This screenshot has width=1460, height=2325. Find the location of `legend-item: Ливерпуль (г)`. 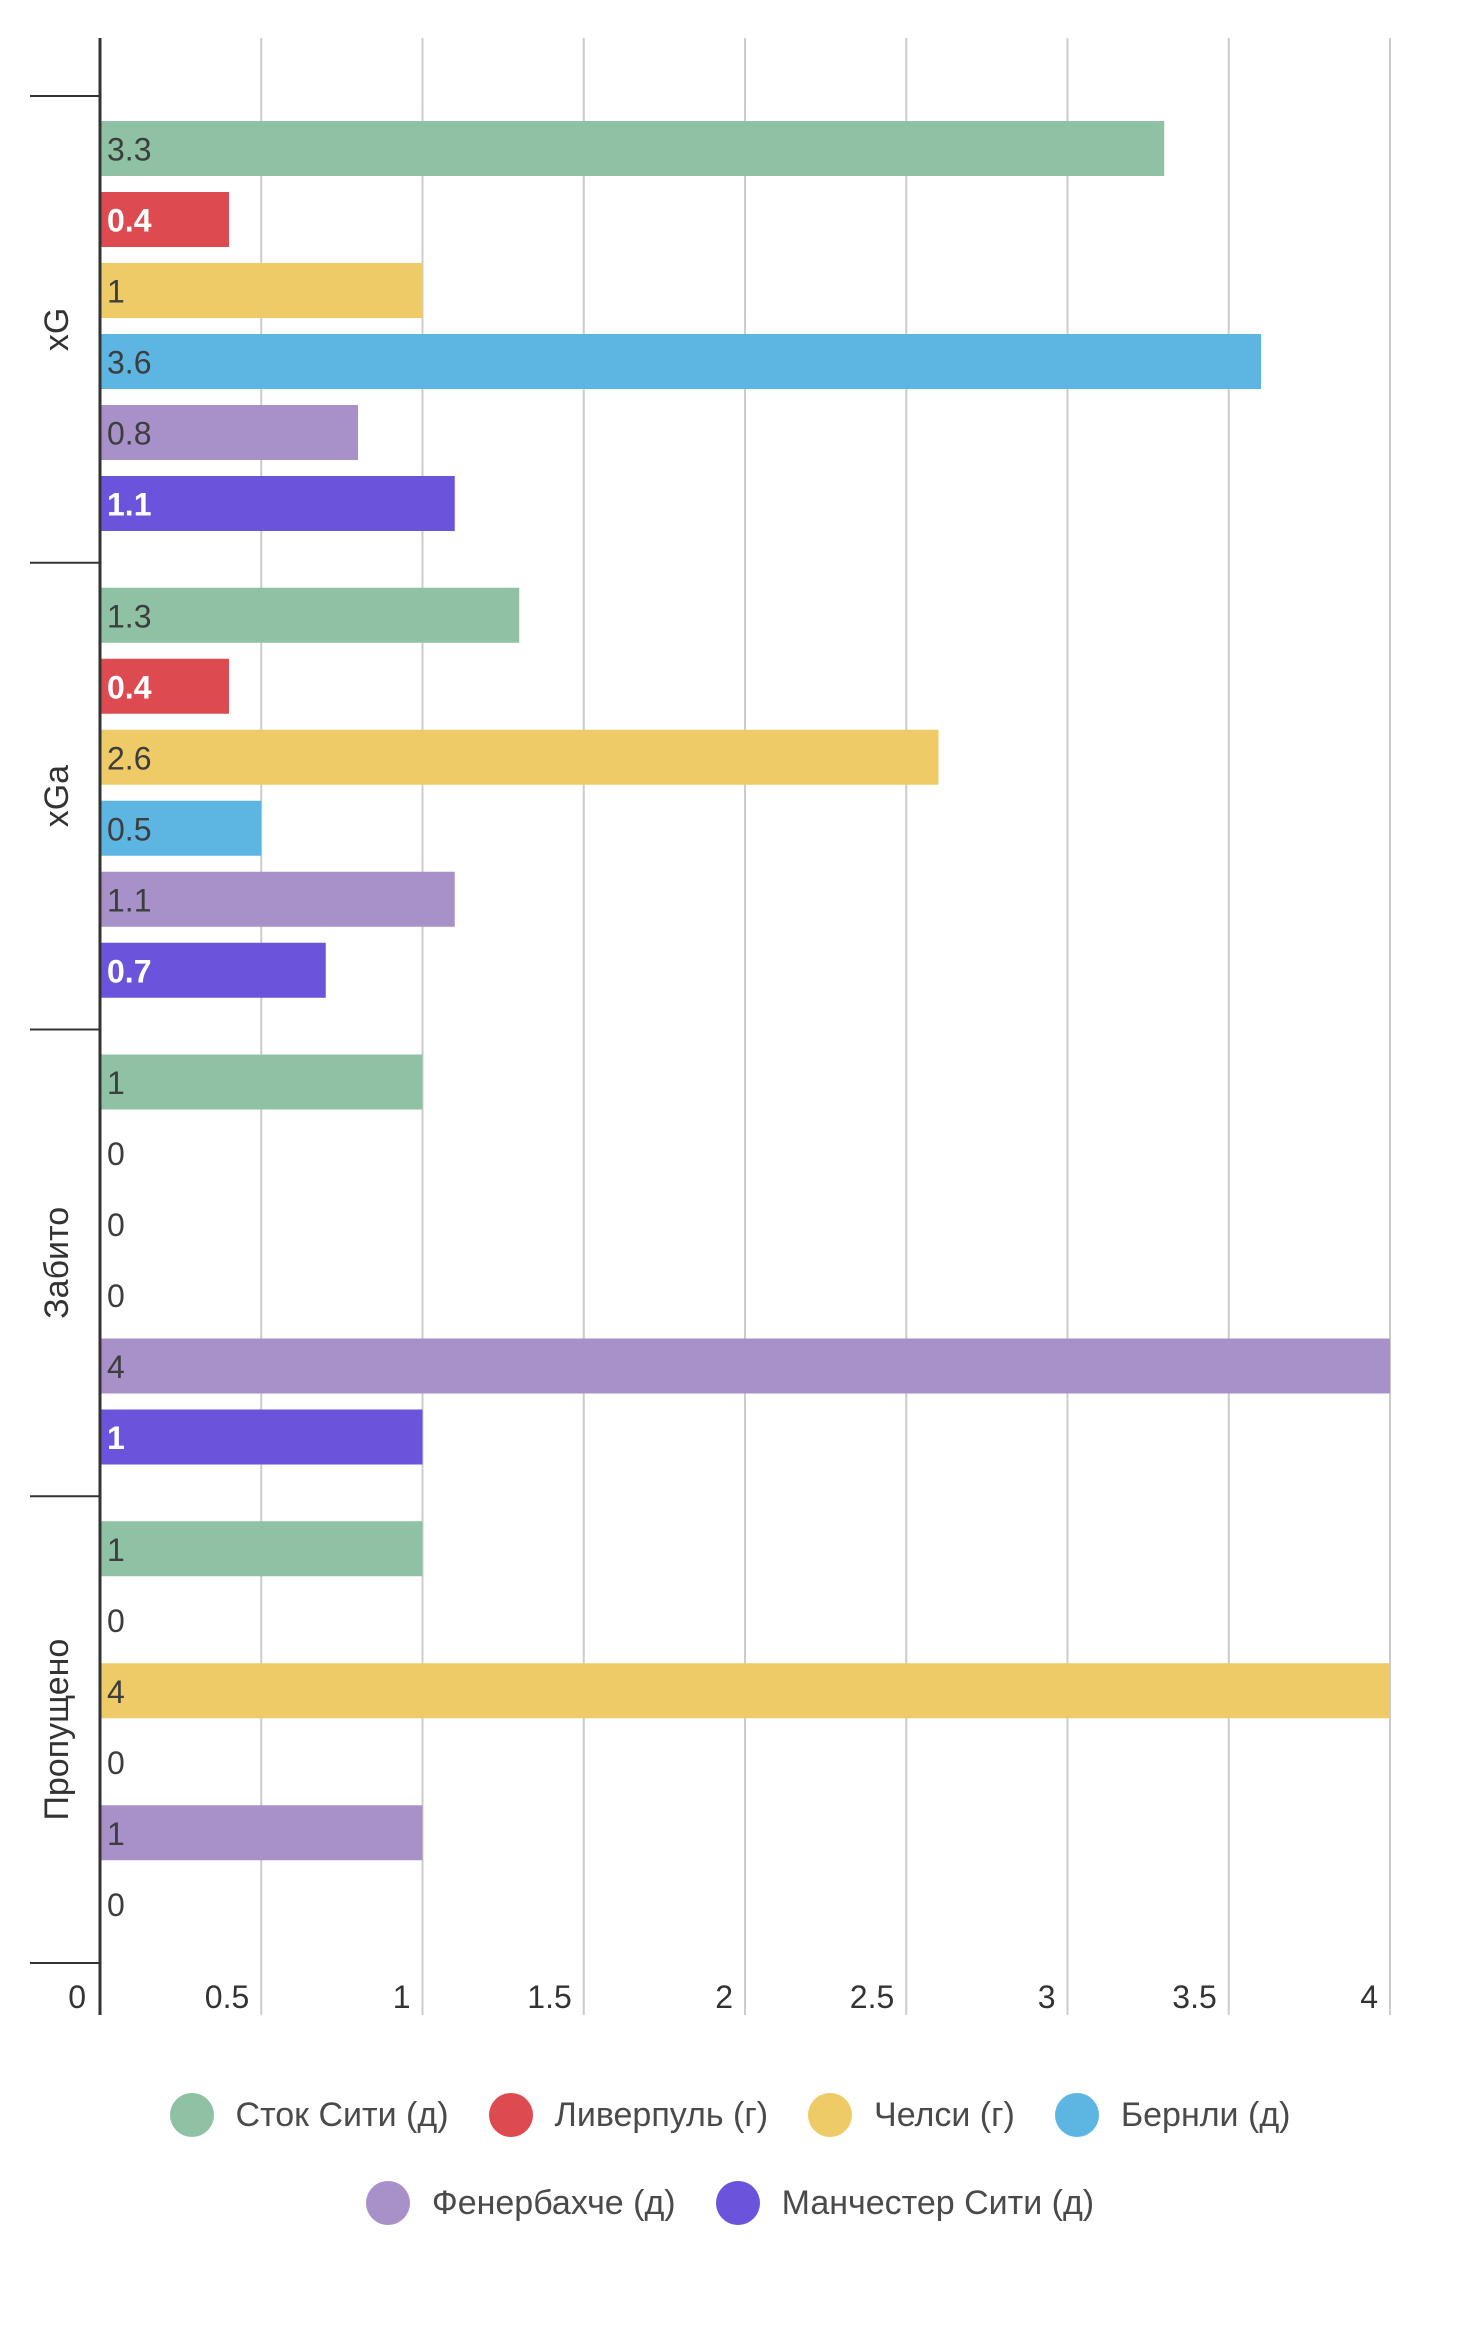

legend-item: Ливерпуль (г) is located at coordinates (628, 2115).